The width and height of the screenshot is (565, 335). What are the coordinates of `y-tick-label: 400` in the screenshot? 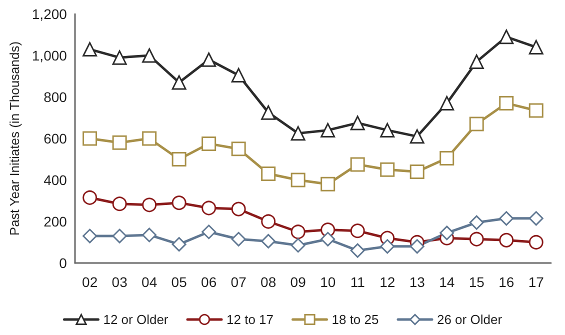 It's located at (56, 180).